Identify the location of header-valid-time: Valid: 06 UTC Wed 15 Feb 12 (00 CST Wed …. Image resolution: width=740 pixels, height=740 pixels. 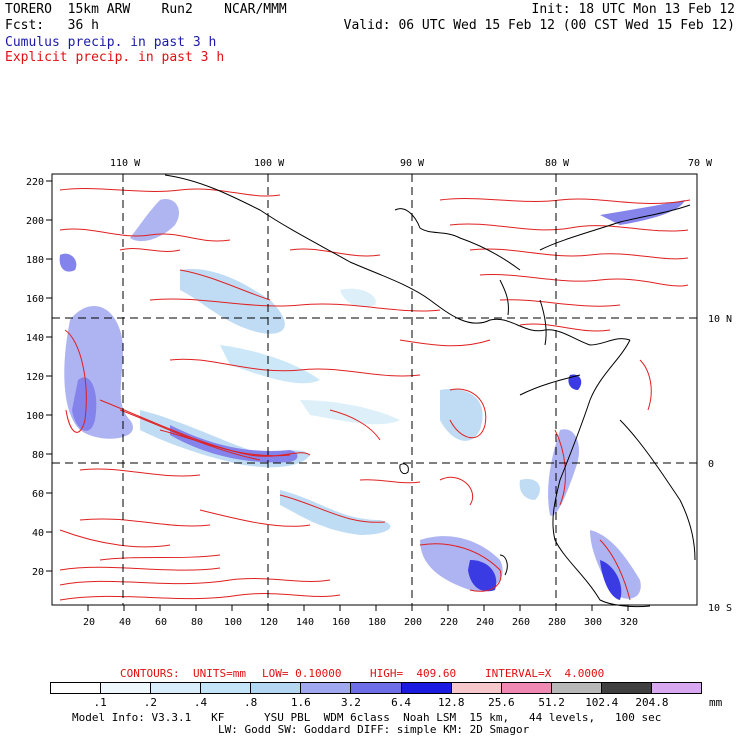
(539, 25).